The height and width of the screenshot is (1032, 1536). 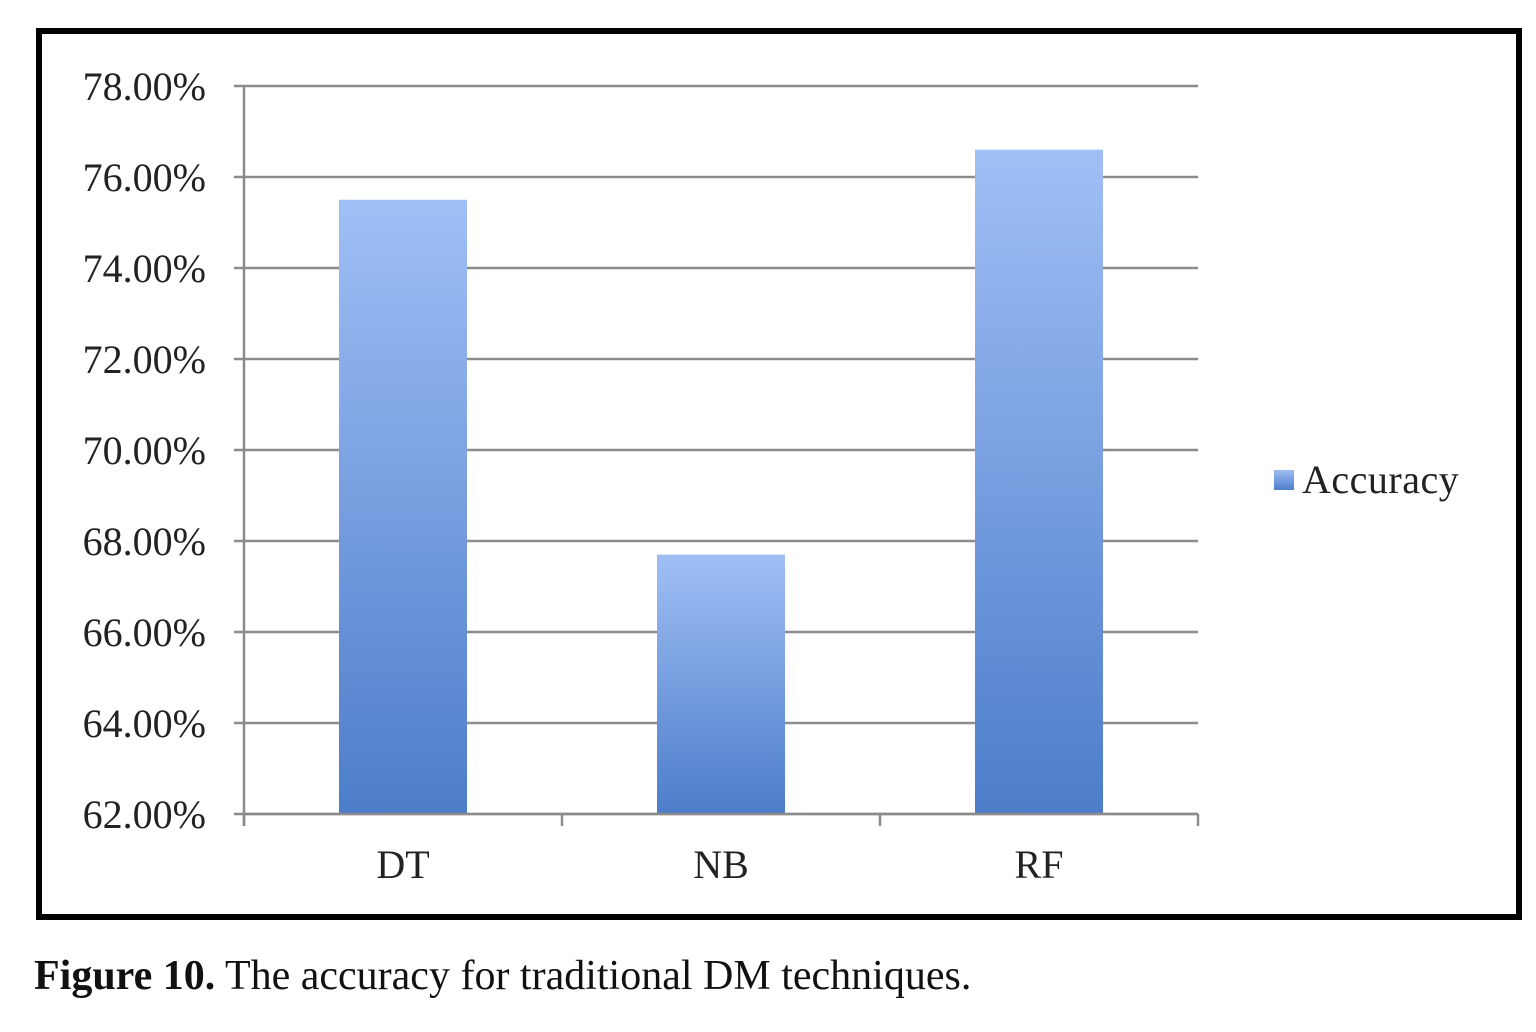 What do you see at coordinates (144, 177) in the screenshot?
I see `y-tick-label: 76.00%` at bounding box center [144, 177].